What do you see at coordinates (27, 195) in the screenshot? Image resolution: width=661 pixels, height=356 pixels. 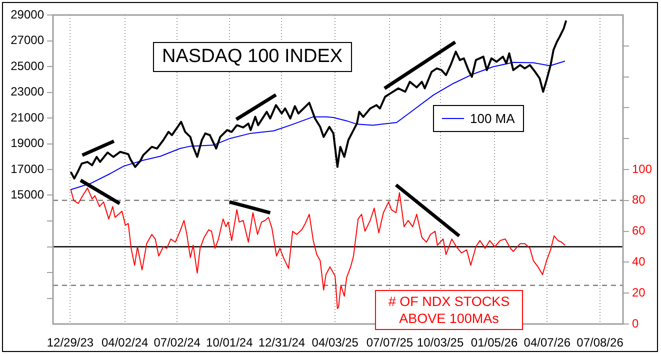 I see `y-tick-label: 15000` at bounding box center [27, 195].